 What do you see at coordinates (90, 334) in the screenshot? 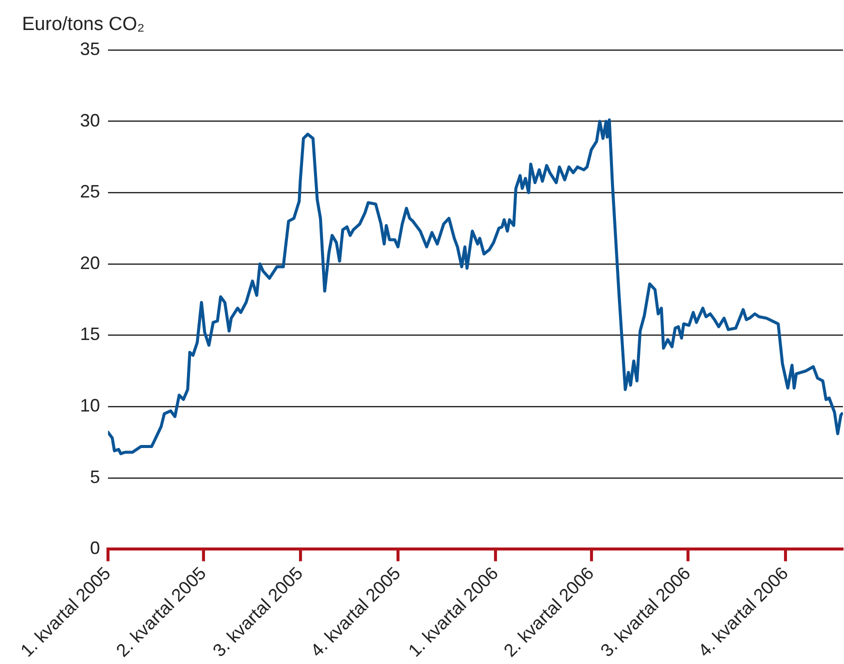
I see `y-tick-label: 15` at bounding box center [90, 334].